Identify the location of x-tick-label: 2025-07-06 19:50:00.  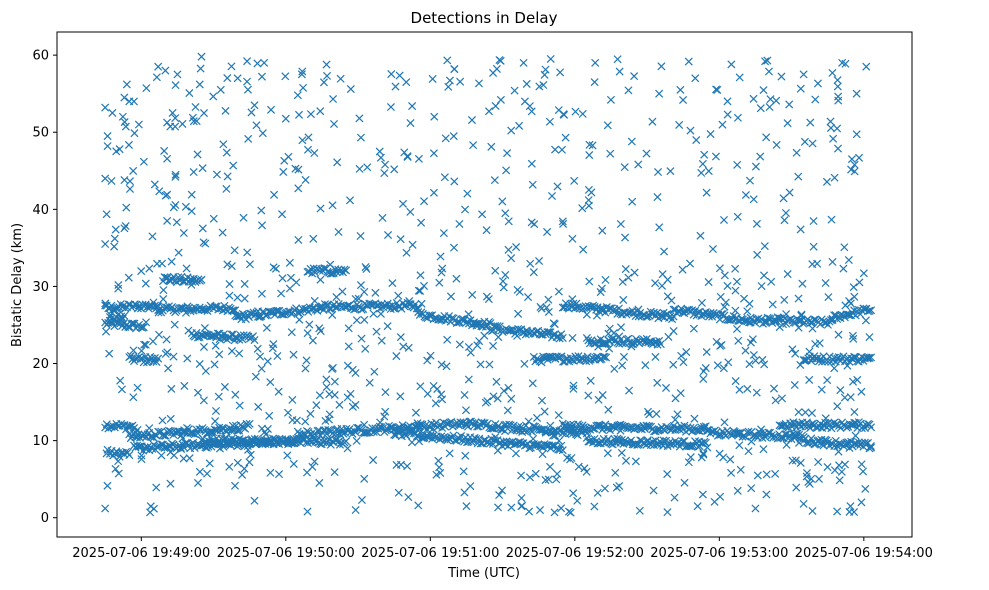
(286, 553).